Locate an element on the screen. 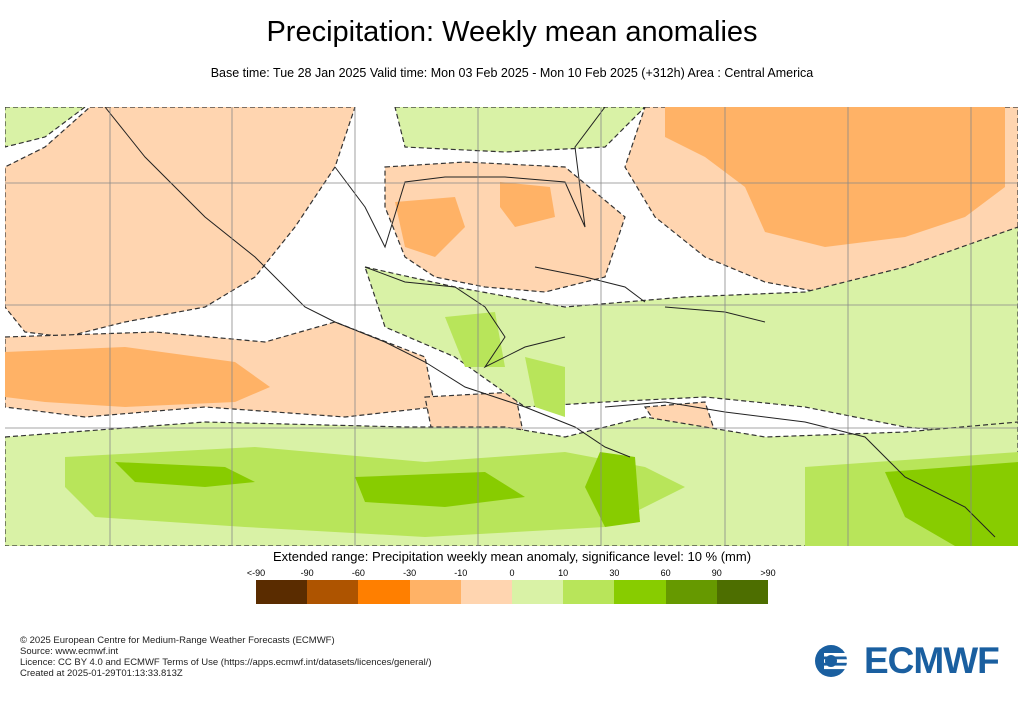 Image resolution: width=1024 pixels, height=721 pixels. ecmwf-logo-icon is located at coordinates (837, 661).